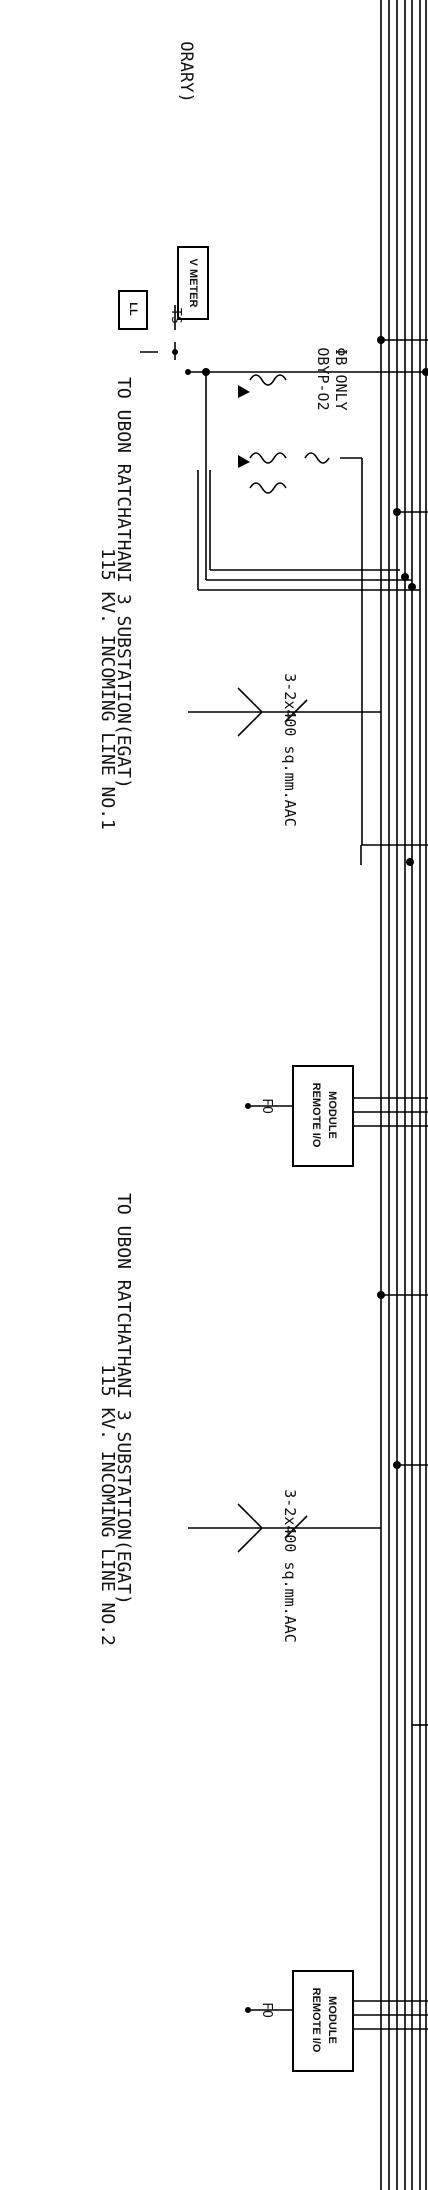  I want to click on fo-label-1: FO, so click(266, 1106).